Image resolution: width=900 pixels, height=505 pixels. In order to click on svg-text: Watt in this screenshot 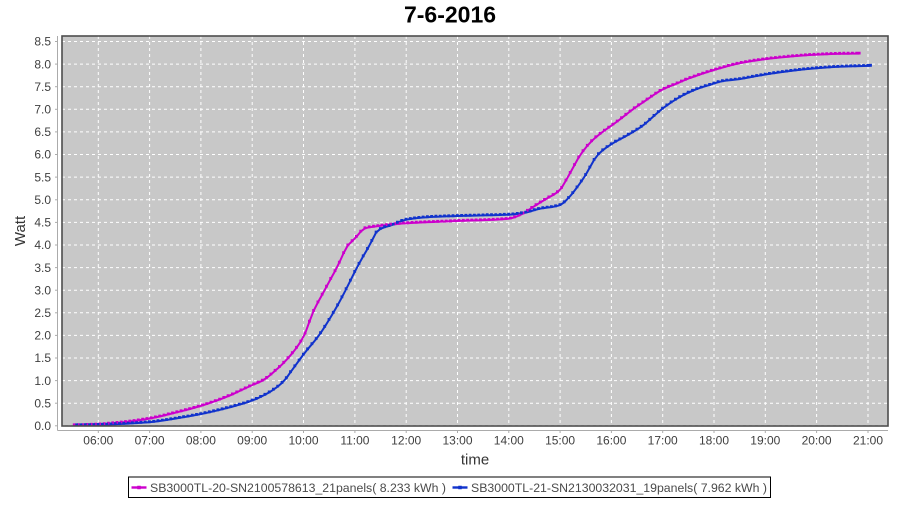, I will do `click(20, 230)`.